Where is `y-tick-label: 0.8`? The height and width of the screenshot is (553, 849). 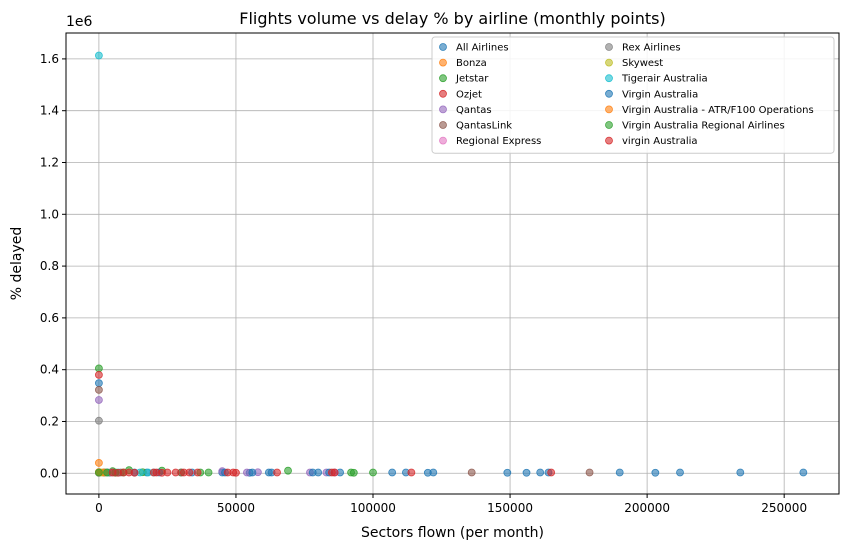
y-tick-label: 0.8 is located at coordinates (49, 266).